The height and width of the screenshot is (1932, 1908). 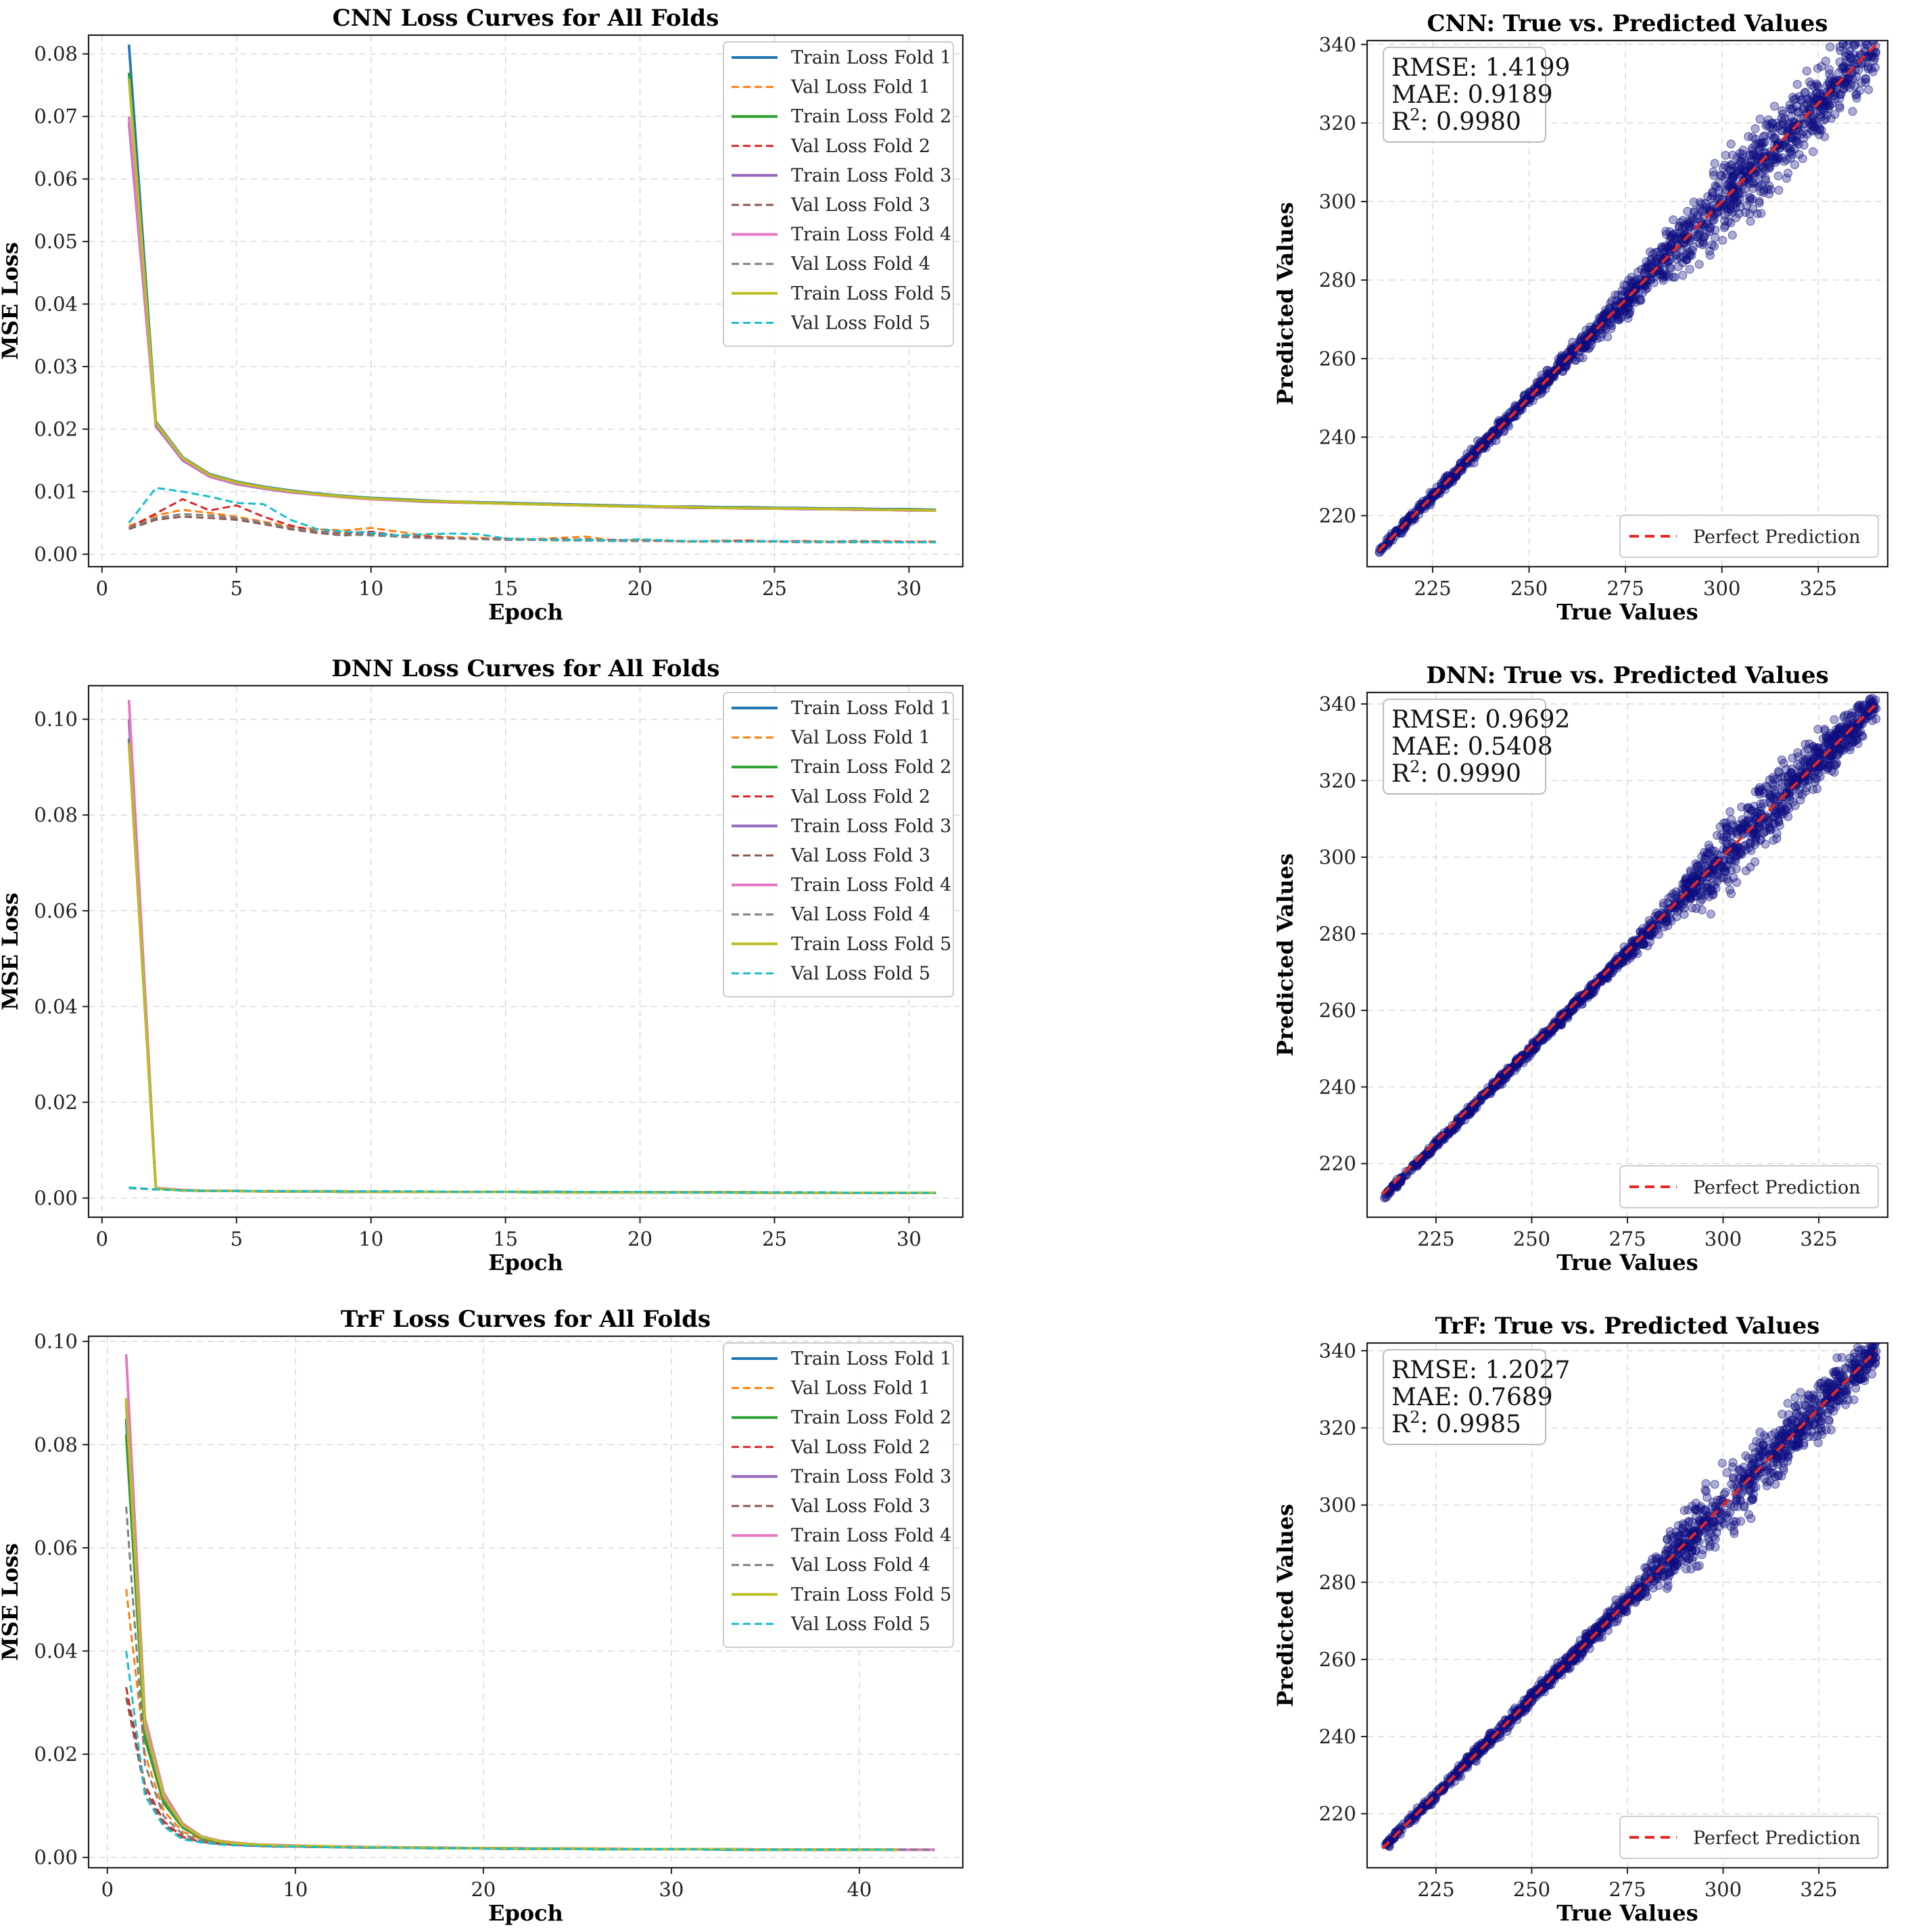 What do you see at coordinates (526, 1319) in the screenshot?
I see `chart-title: TrF Loss Curves for All Folds` at bounding box center [526, 1319].